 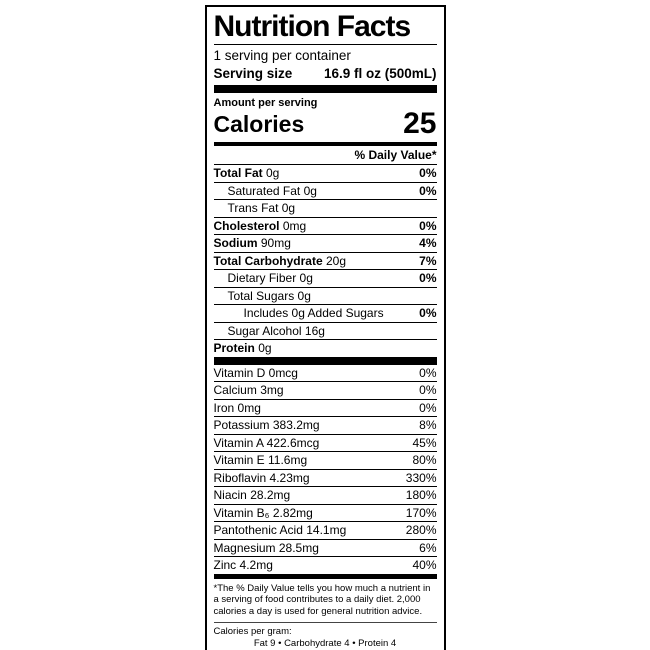 I want to click on nutrient-name-amount: Saturated Fat 0g, so click(x=272, y=190).